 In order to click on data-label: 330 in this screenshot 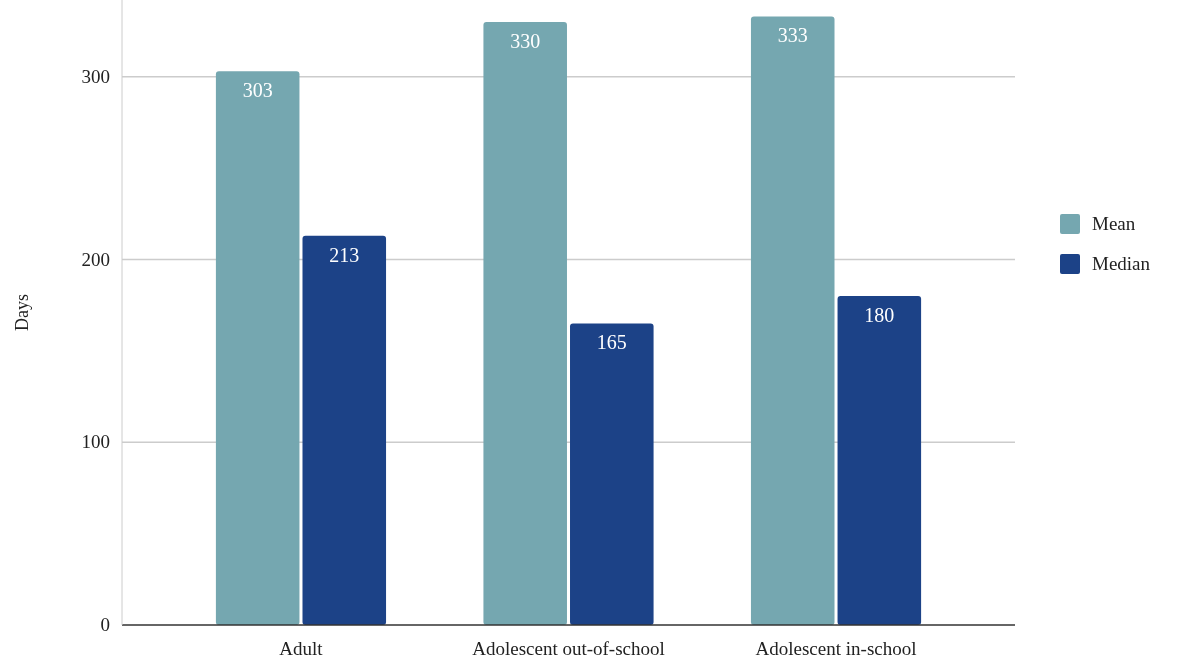, I will do `click(525, 40)`.